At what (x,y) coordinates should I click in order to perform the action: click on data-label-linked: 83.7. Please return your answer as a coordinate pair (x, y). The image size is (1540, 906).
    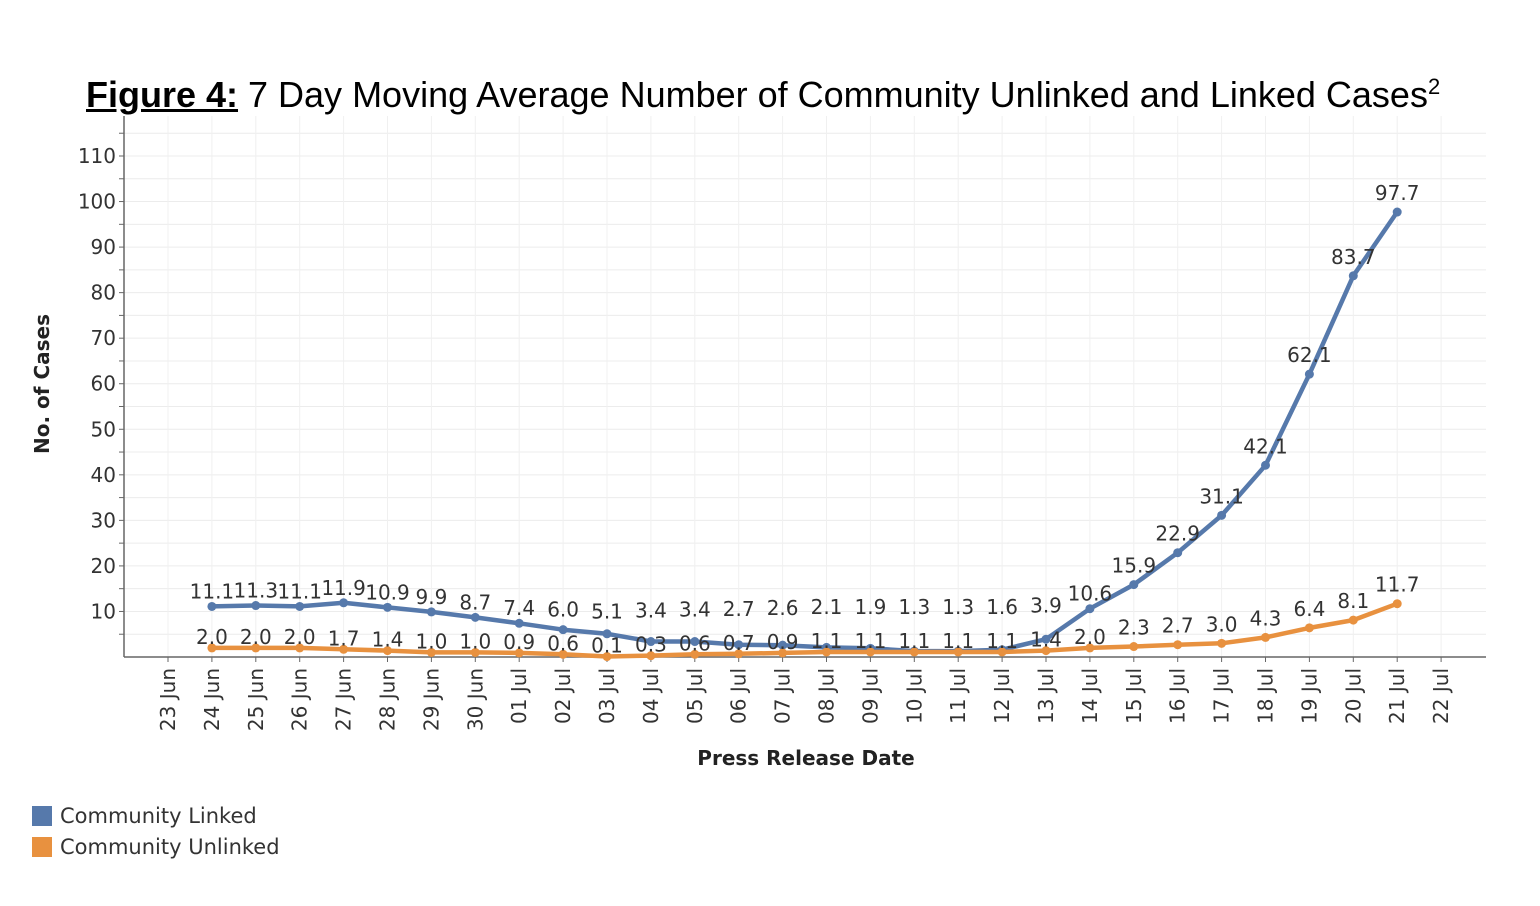
    Looking at the image, I should click on (1353, 257).